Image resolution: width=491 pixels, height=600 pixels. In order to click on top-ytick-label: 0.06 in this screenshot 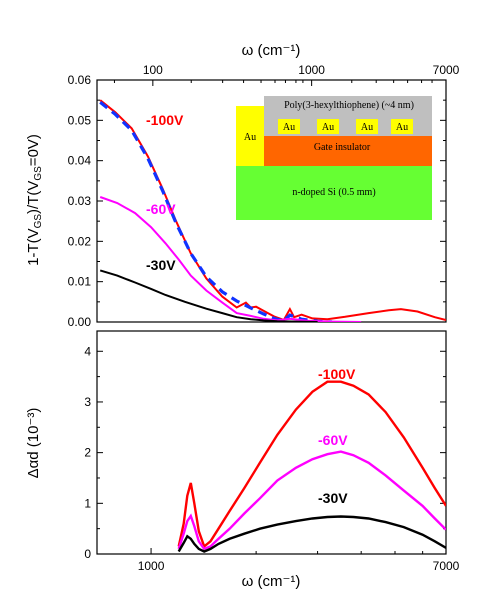, I will do `click(80, 80)`.